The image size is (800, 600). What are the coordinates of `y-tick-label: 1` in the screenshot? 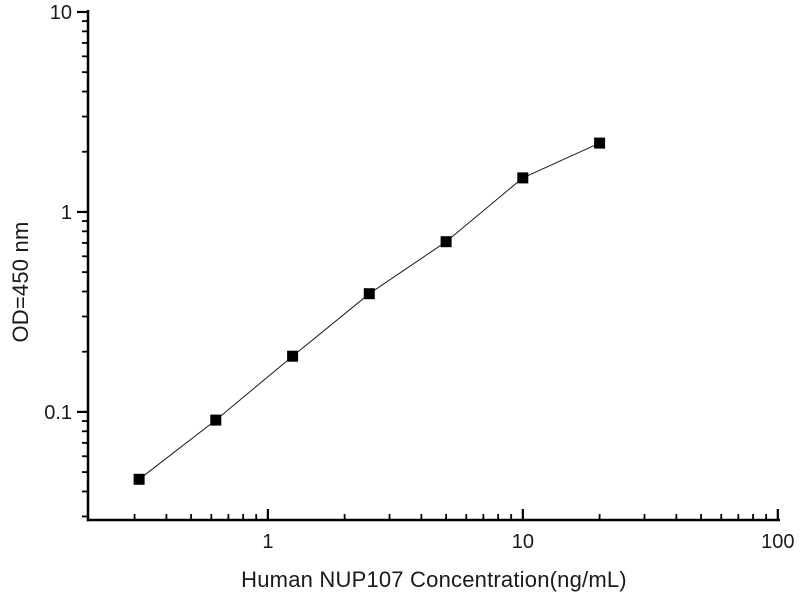 It's located at (66, 213).